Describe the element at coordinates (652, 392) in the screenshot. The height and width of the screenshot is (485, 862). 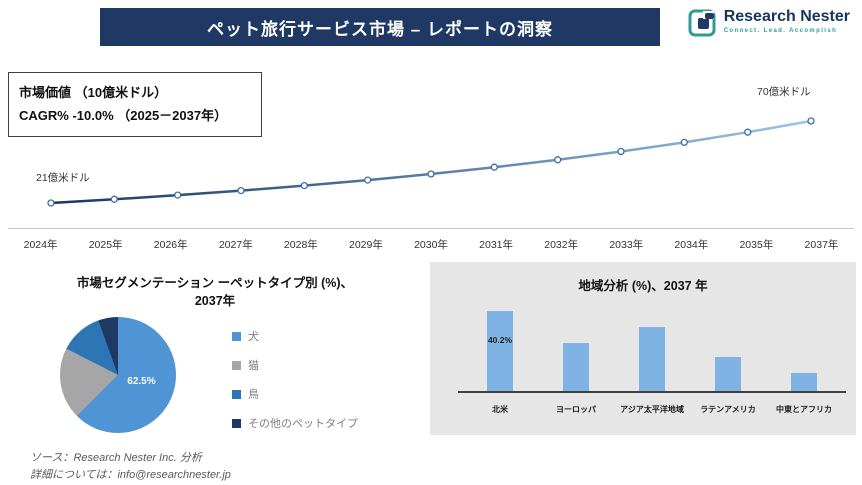
I see `bar-chart-axis-line` at that location.